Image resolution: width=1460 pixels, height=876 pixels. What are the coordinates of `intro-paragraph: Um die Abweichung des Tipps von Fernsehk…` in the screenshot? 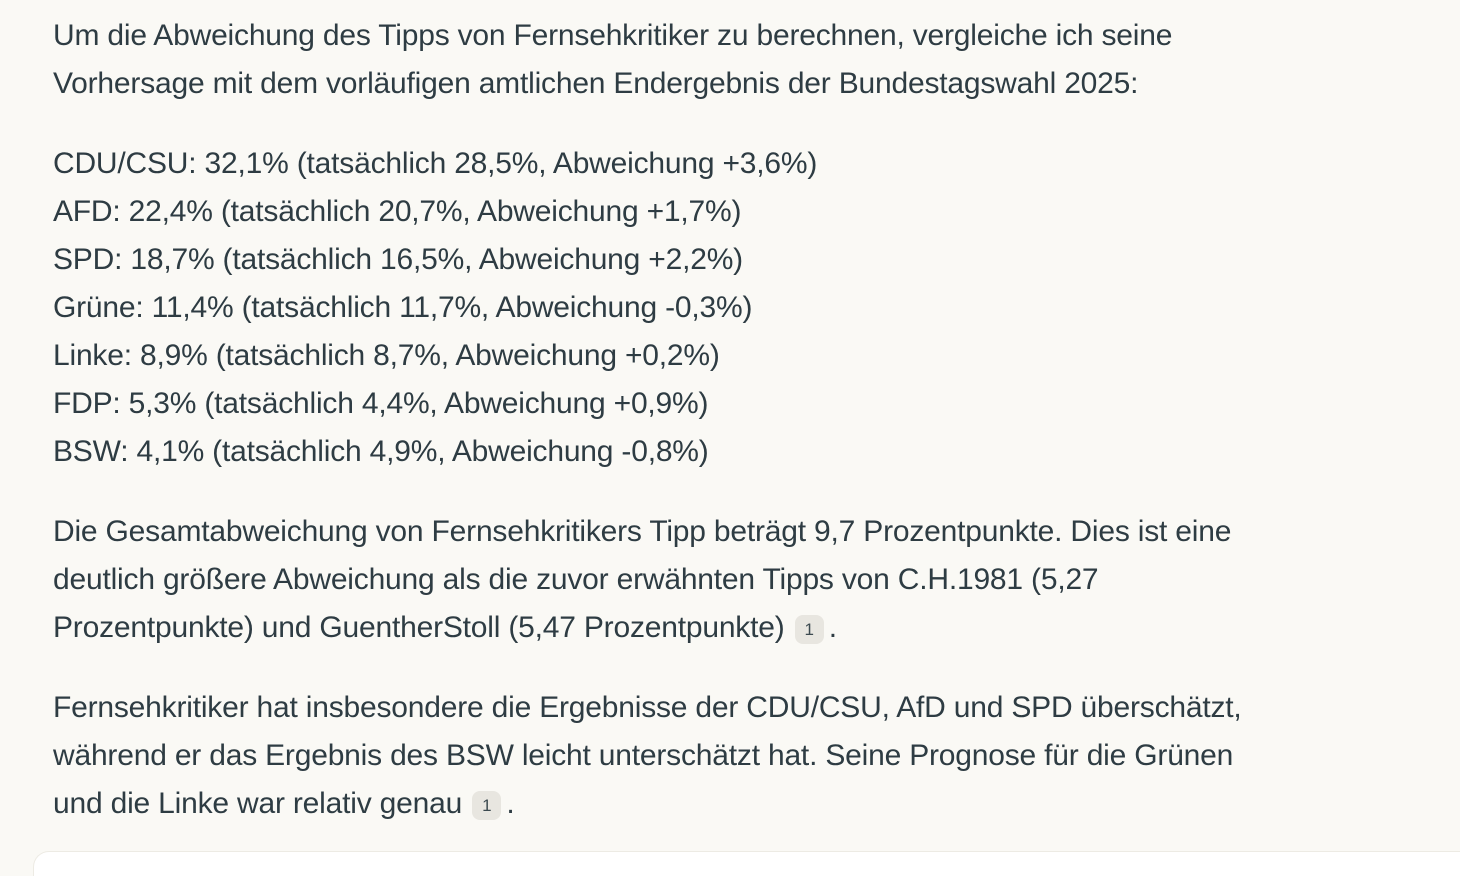 It's located at (736, 60).